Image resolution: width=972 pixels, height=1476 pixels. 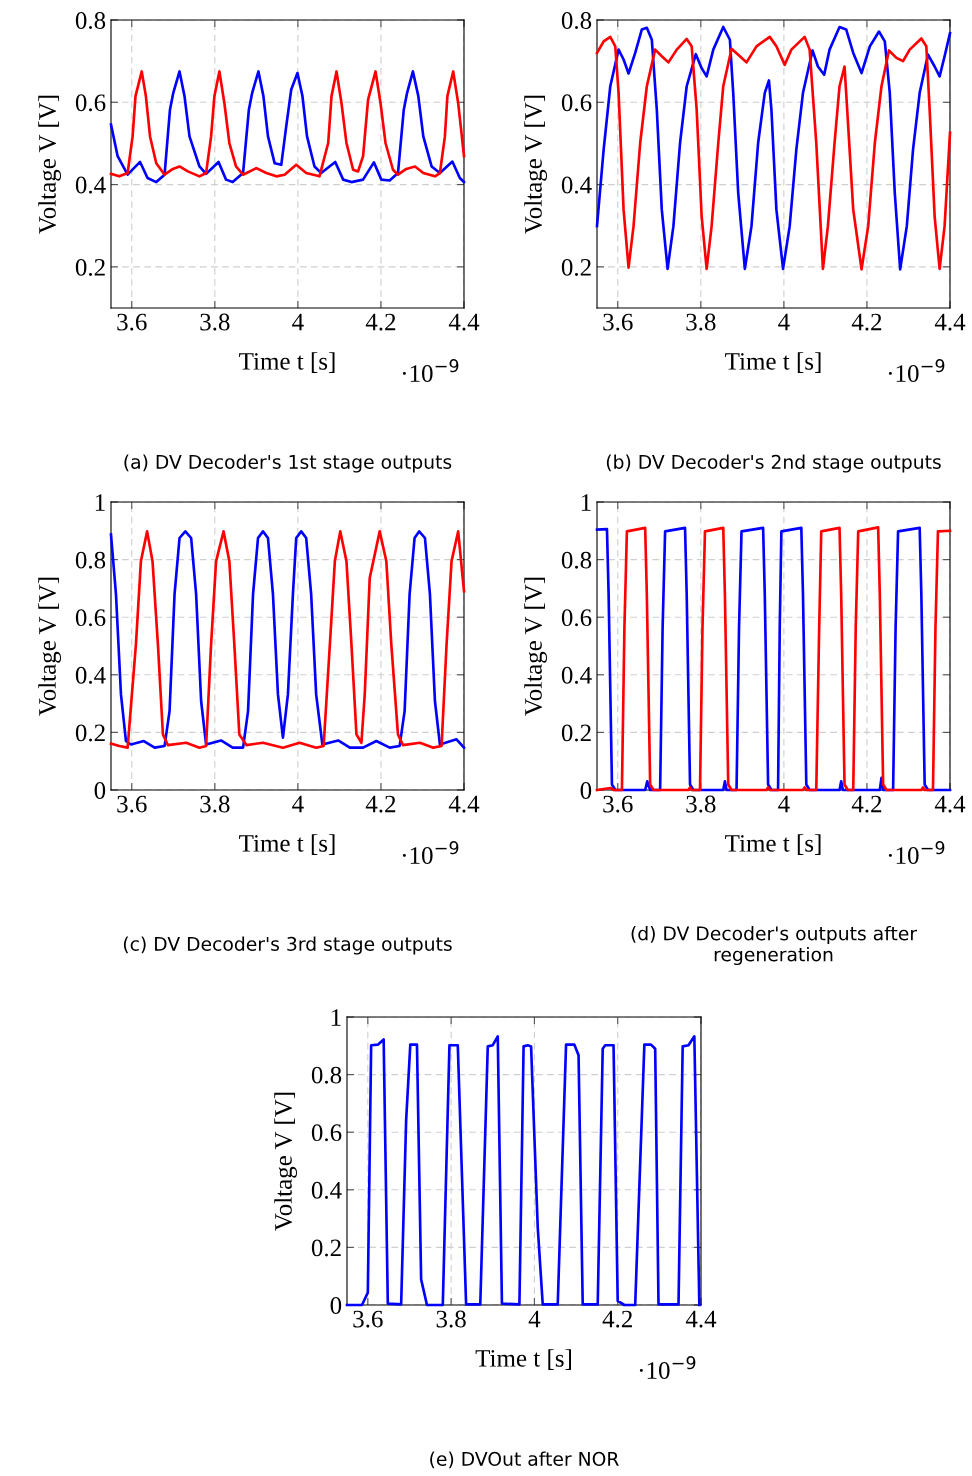 I want to click on line-series, so click(x=287, y=639).